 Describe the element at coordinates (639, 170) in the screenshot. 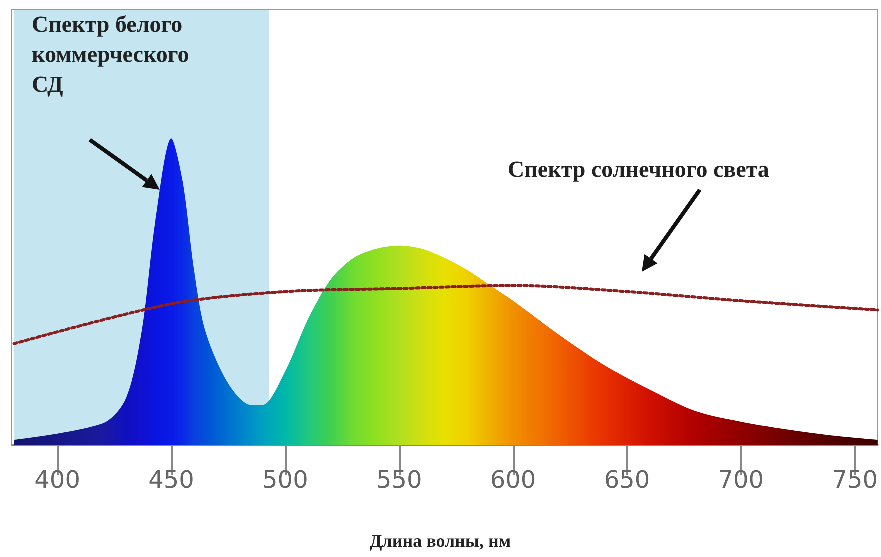

I see `annotation: Спектр солнечного света` at that location.